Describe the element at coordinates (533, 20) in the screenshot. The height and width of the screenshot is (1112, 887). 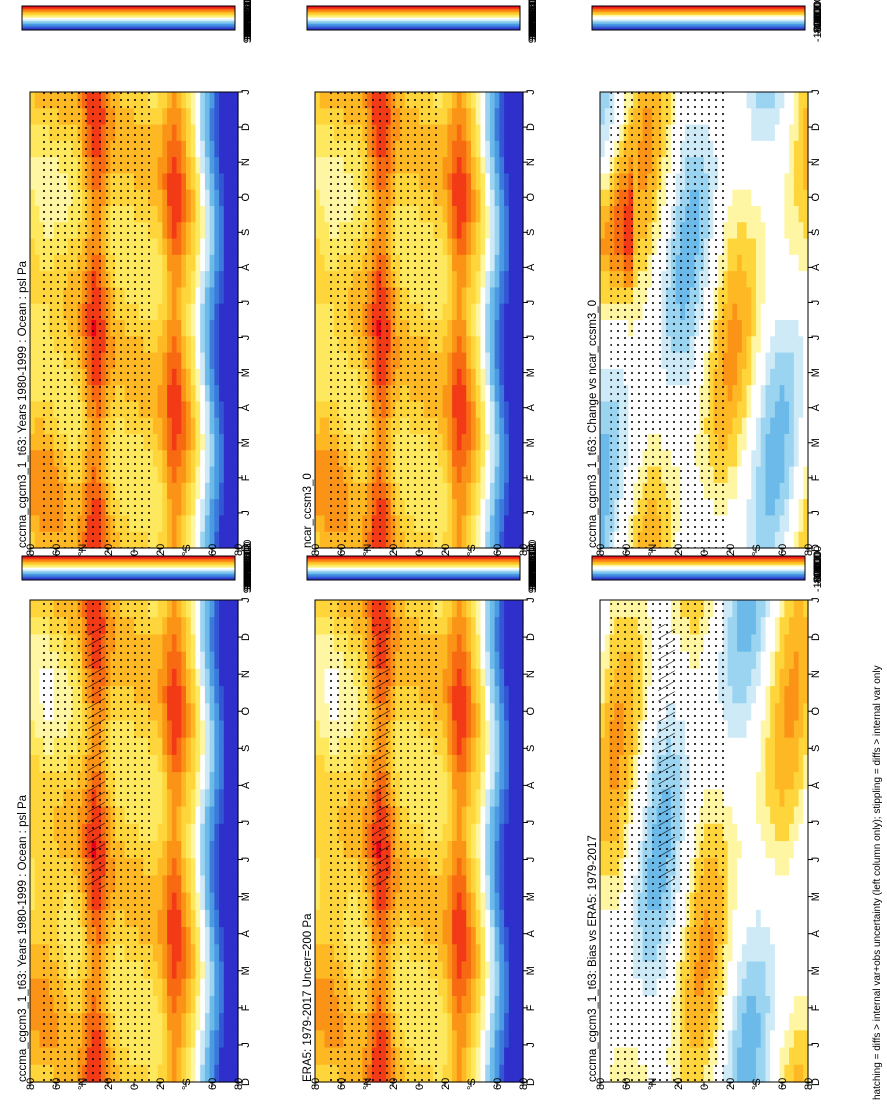
I see `colorbar-label: 100000` at that location.